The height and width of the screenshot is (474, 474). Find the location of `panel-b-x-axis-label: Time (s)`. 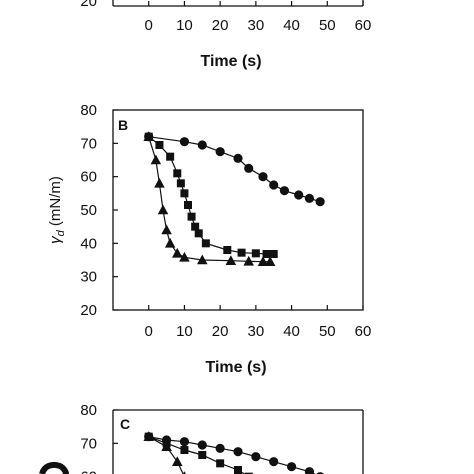

panel-b-x-axis-label: Time (s) is located at coordinates (235, 367).